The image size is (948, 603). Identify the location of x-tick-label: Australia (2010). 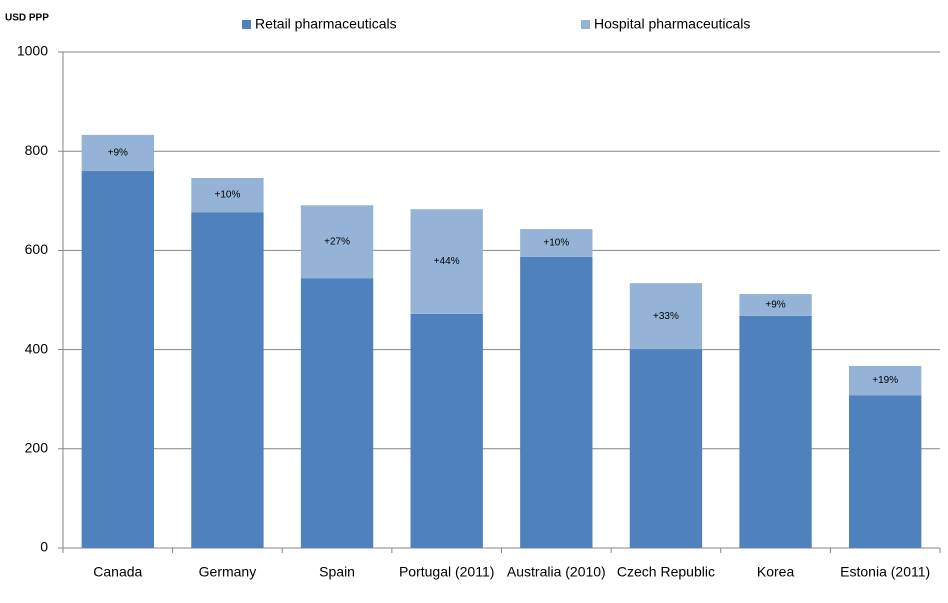
(556, 572).